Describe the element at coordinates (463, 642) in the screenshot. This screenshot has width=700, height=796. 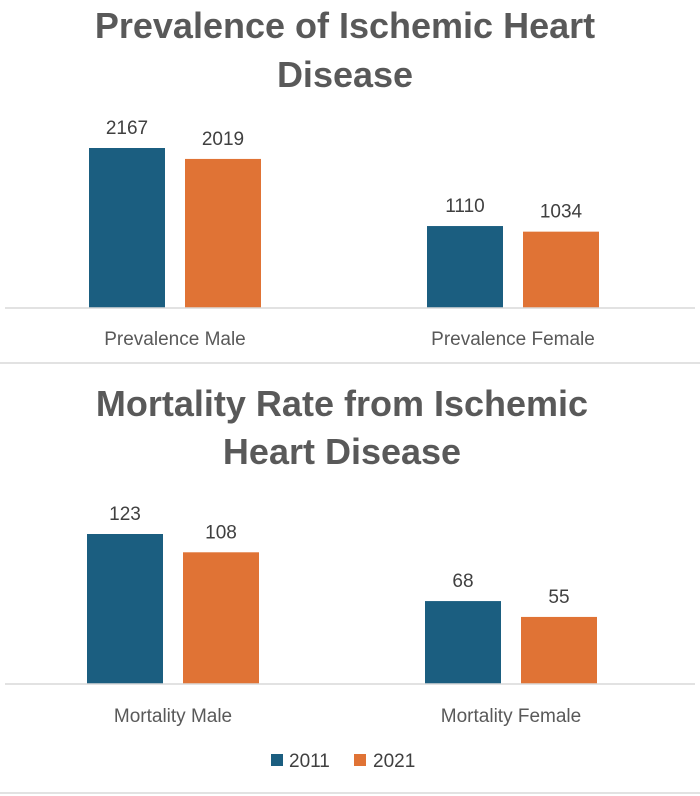
I see `bar-mortality-female-2011` at that location.